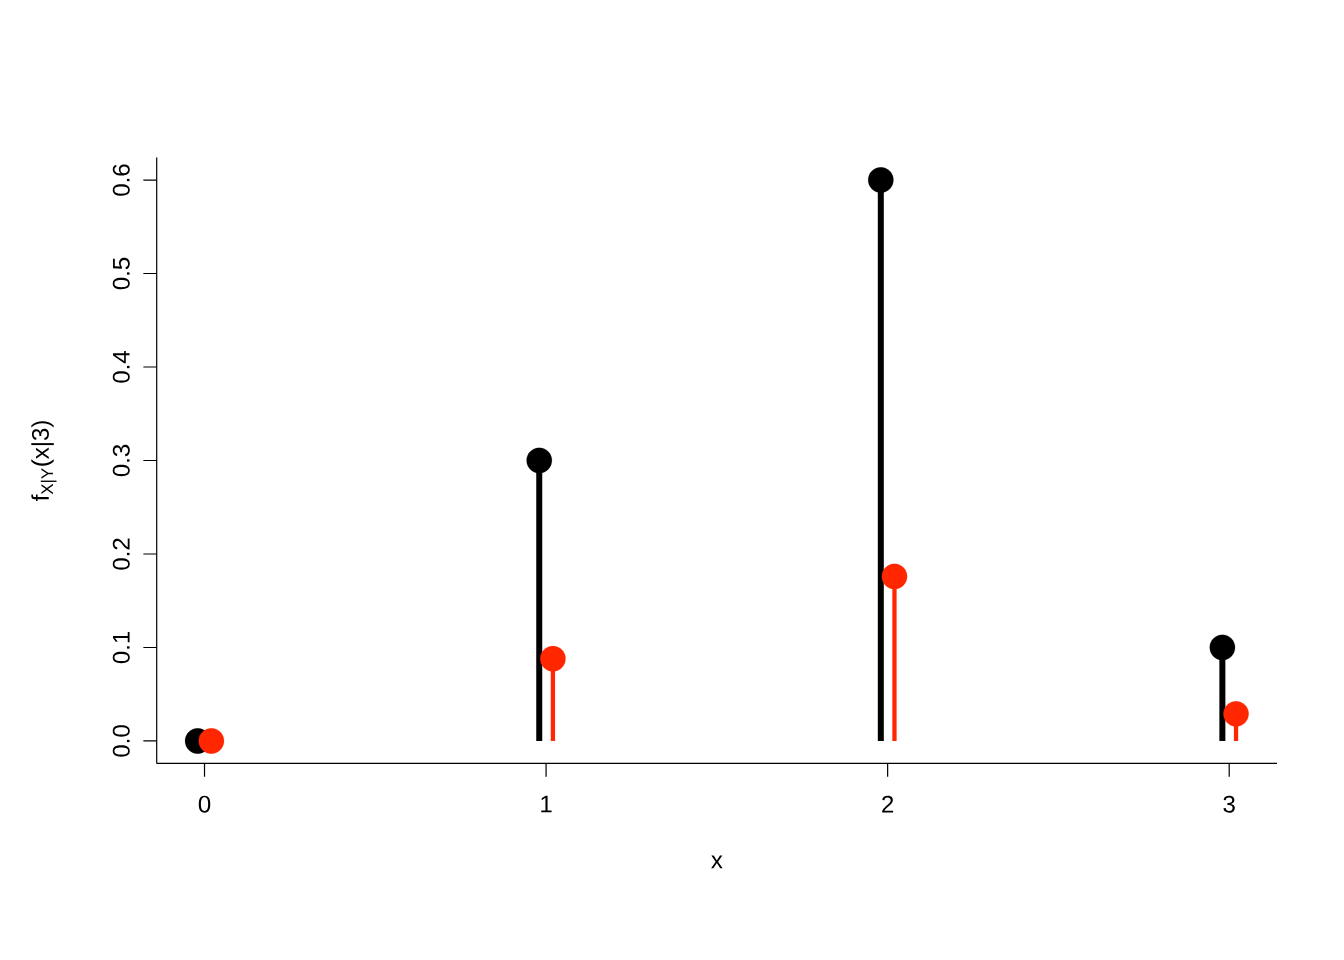  Describe the element at coordinates (717, 862) in the screenshot. I see `x-axis-title: x` at that location.